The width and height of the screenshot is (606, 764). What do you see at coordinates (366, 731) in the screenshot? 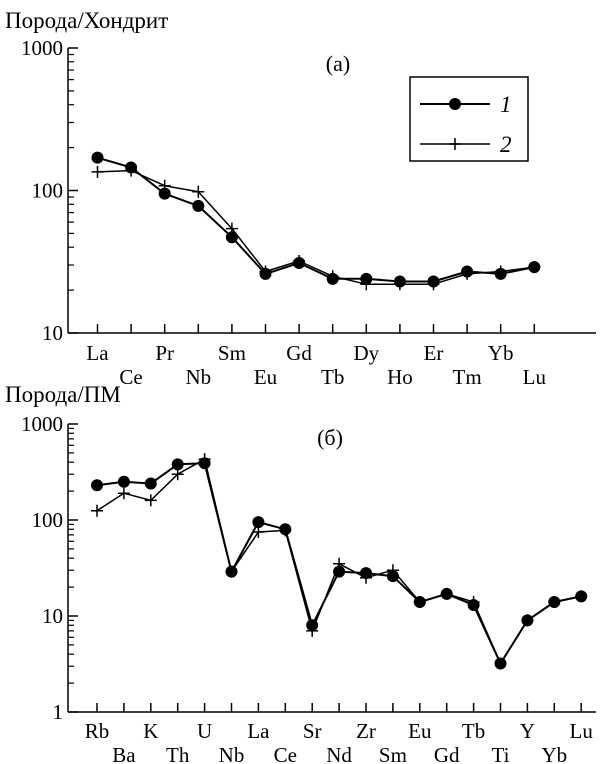
I see `x-tick-label: Zr` at bounding box center [366, 731].